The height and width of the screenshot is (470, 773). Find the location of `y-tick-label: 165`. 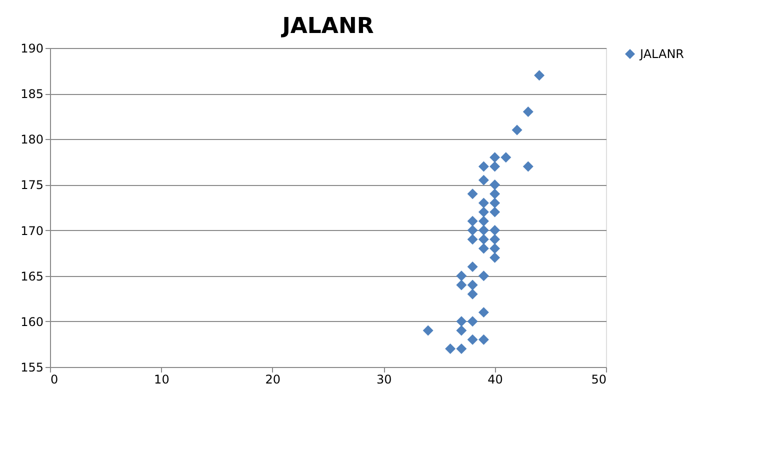

y-tick-label: 165 is located at coordinates (32, 276).